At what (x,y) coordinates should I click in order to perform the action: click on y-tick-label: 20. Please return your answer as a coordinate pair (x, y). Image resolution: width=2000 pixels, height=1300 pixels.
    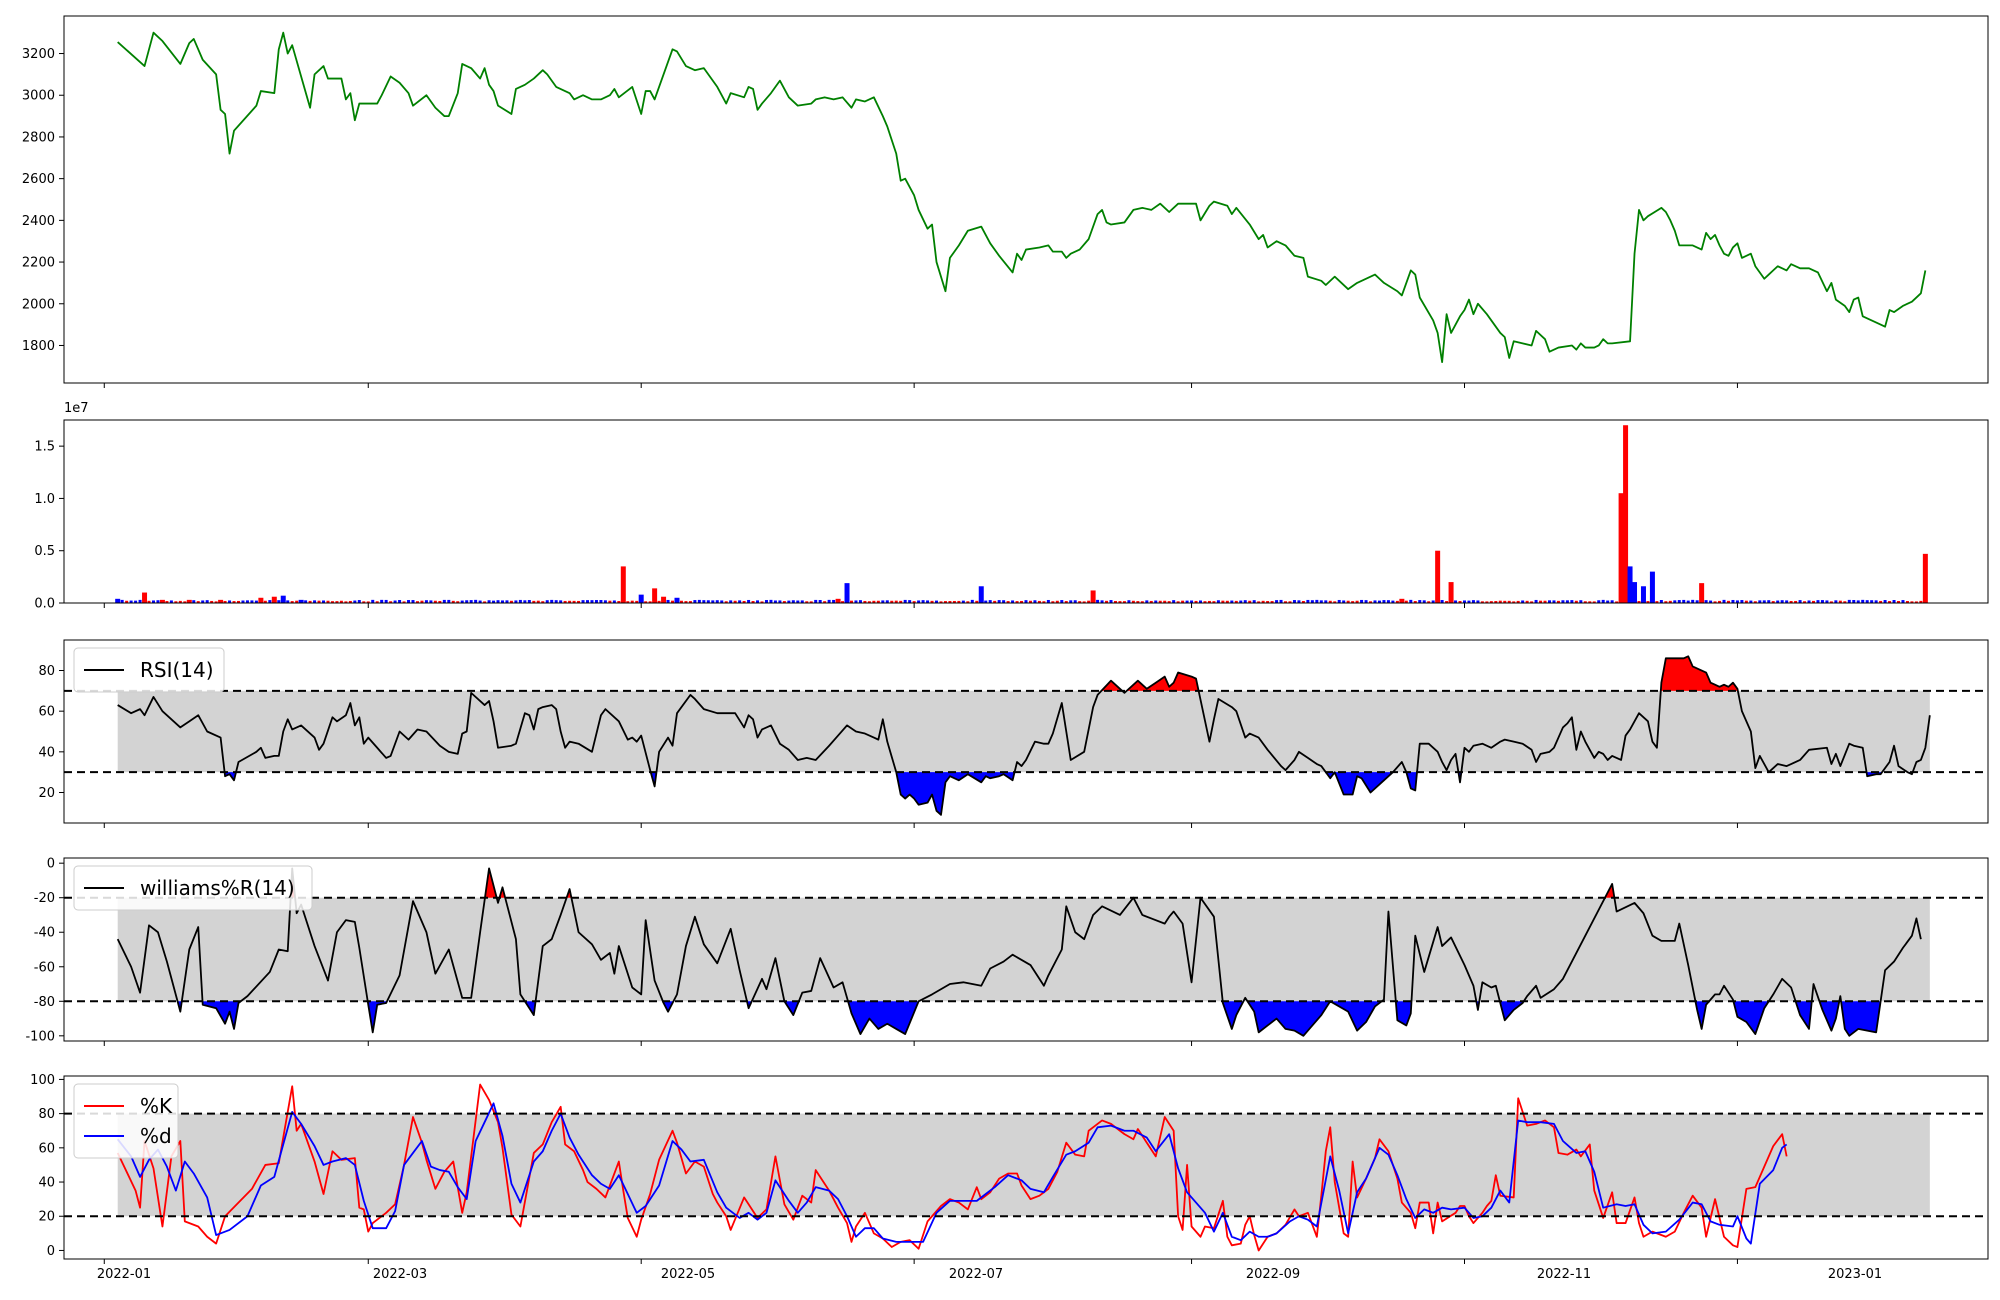
    Looking at the image, I should click on (46, 793).